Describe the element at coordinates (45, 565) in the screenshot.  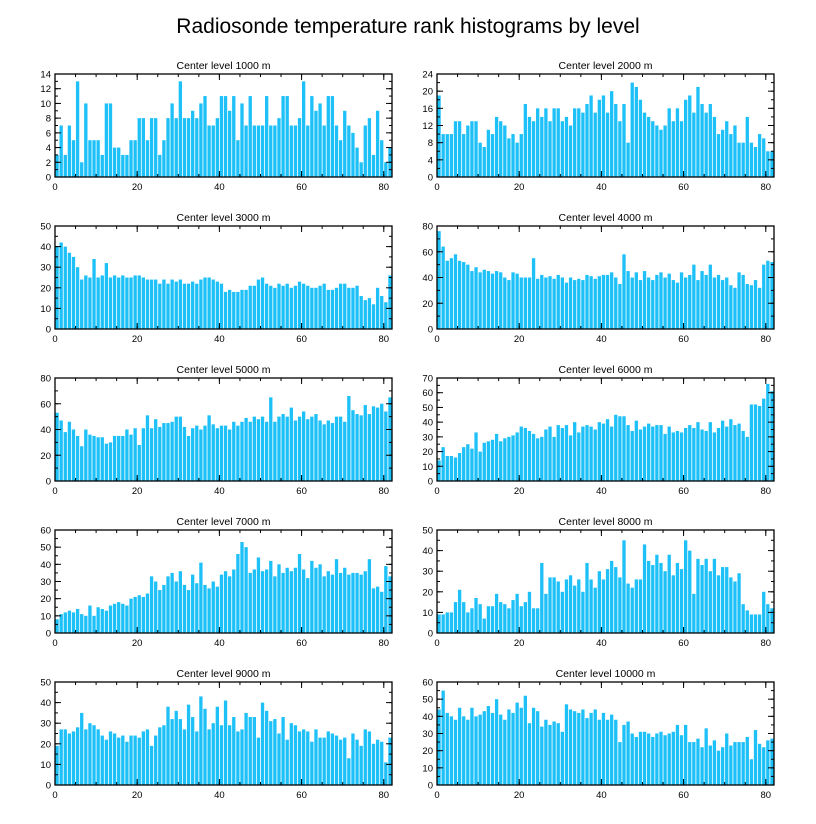
I see `y-tick-label: 40` at that location.